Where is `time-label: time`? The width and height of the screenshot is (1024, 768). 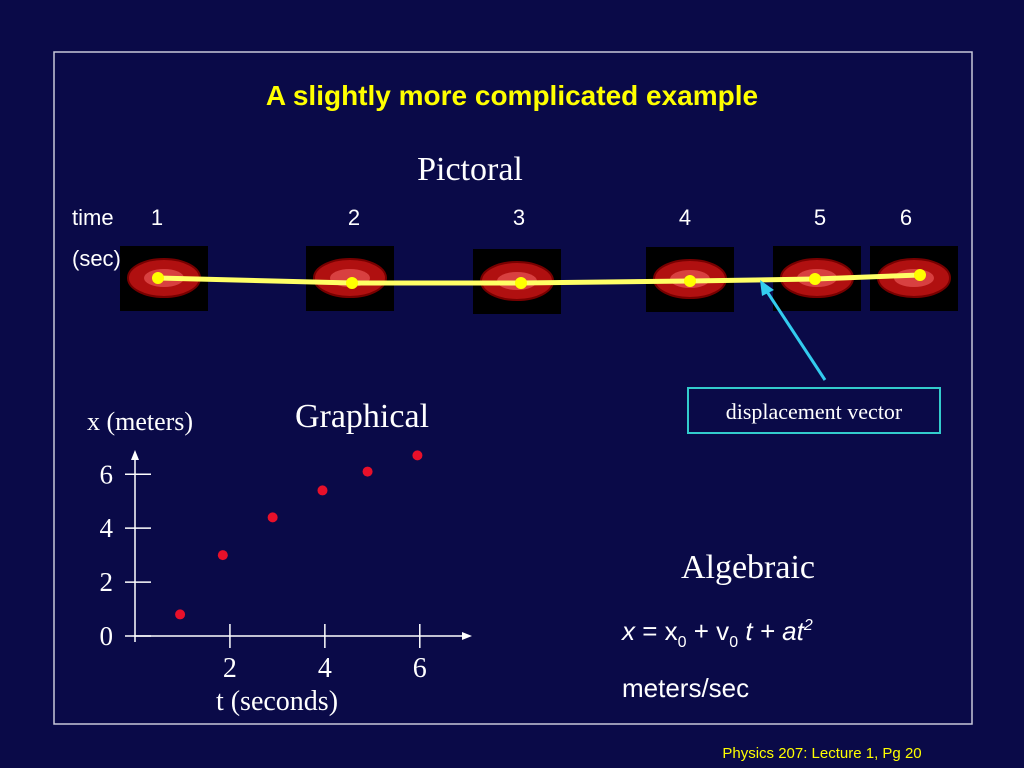
time-label: time is located at coordinates (93, 217).